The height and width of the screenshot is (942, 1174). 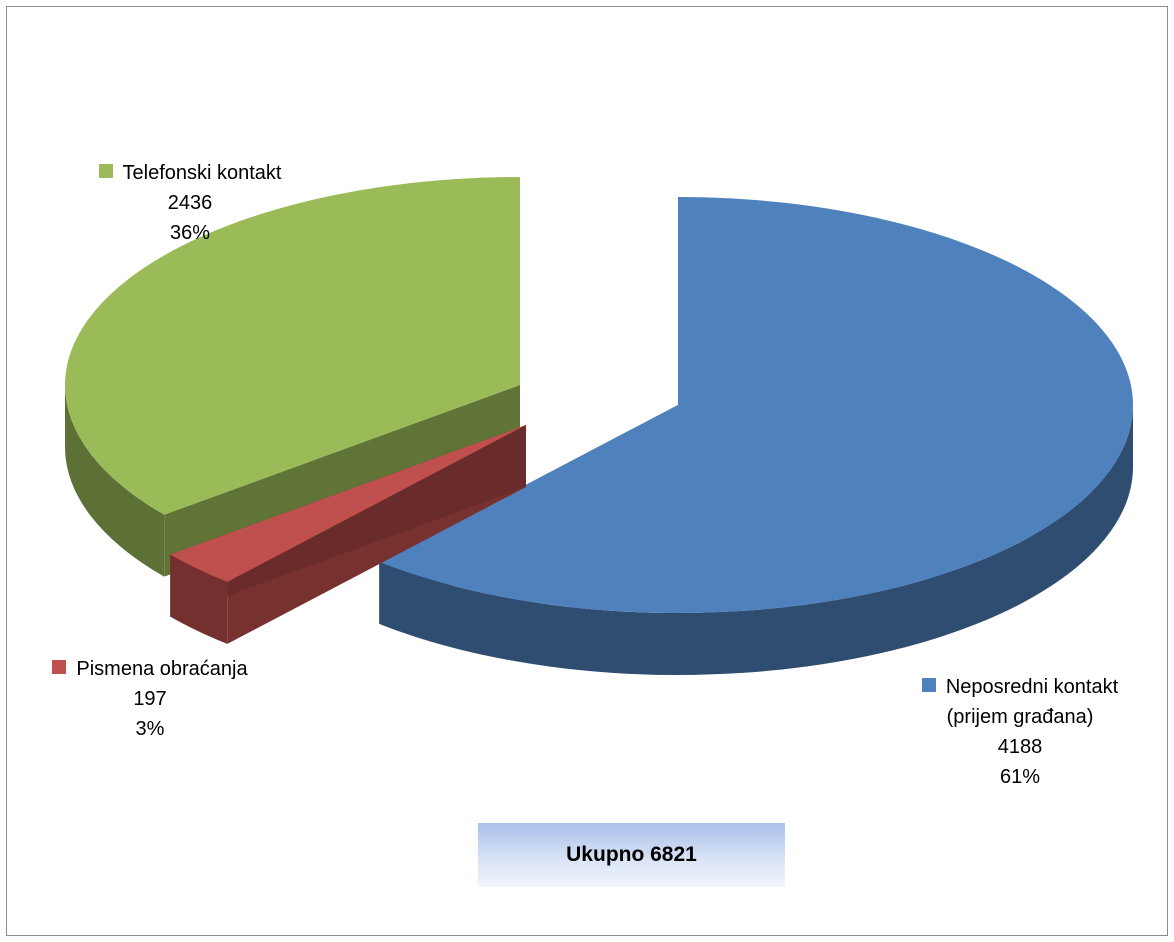 What do you see at coordinates (1020, 777) in the screenshot?
I see `label-neposredni-percent: 61%` at bounding box center [1020, 777].